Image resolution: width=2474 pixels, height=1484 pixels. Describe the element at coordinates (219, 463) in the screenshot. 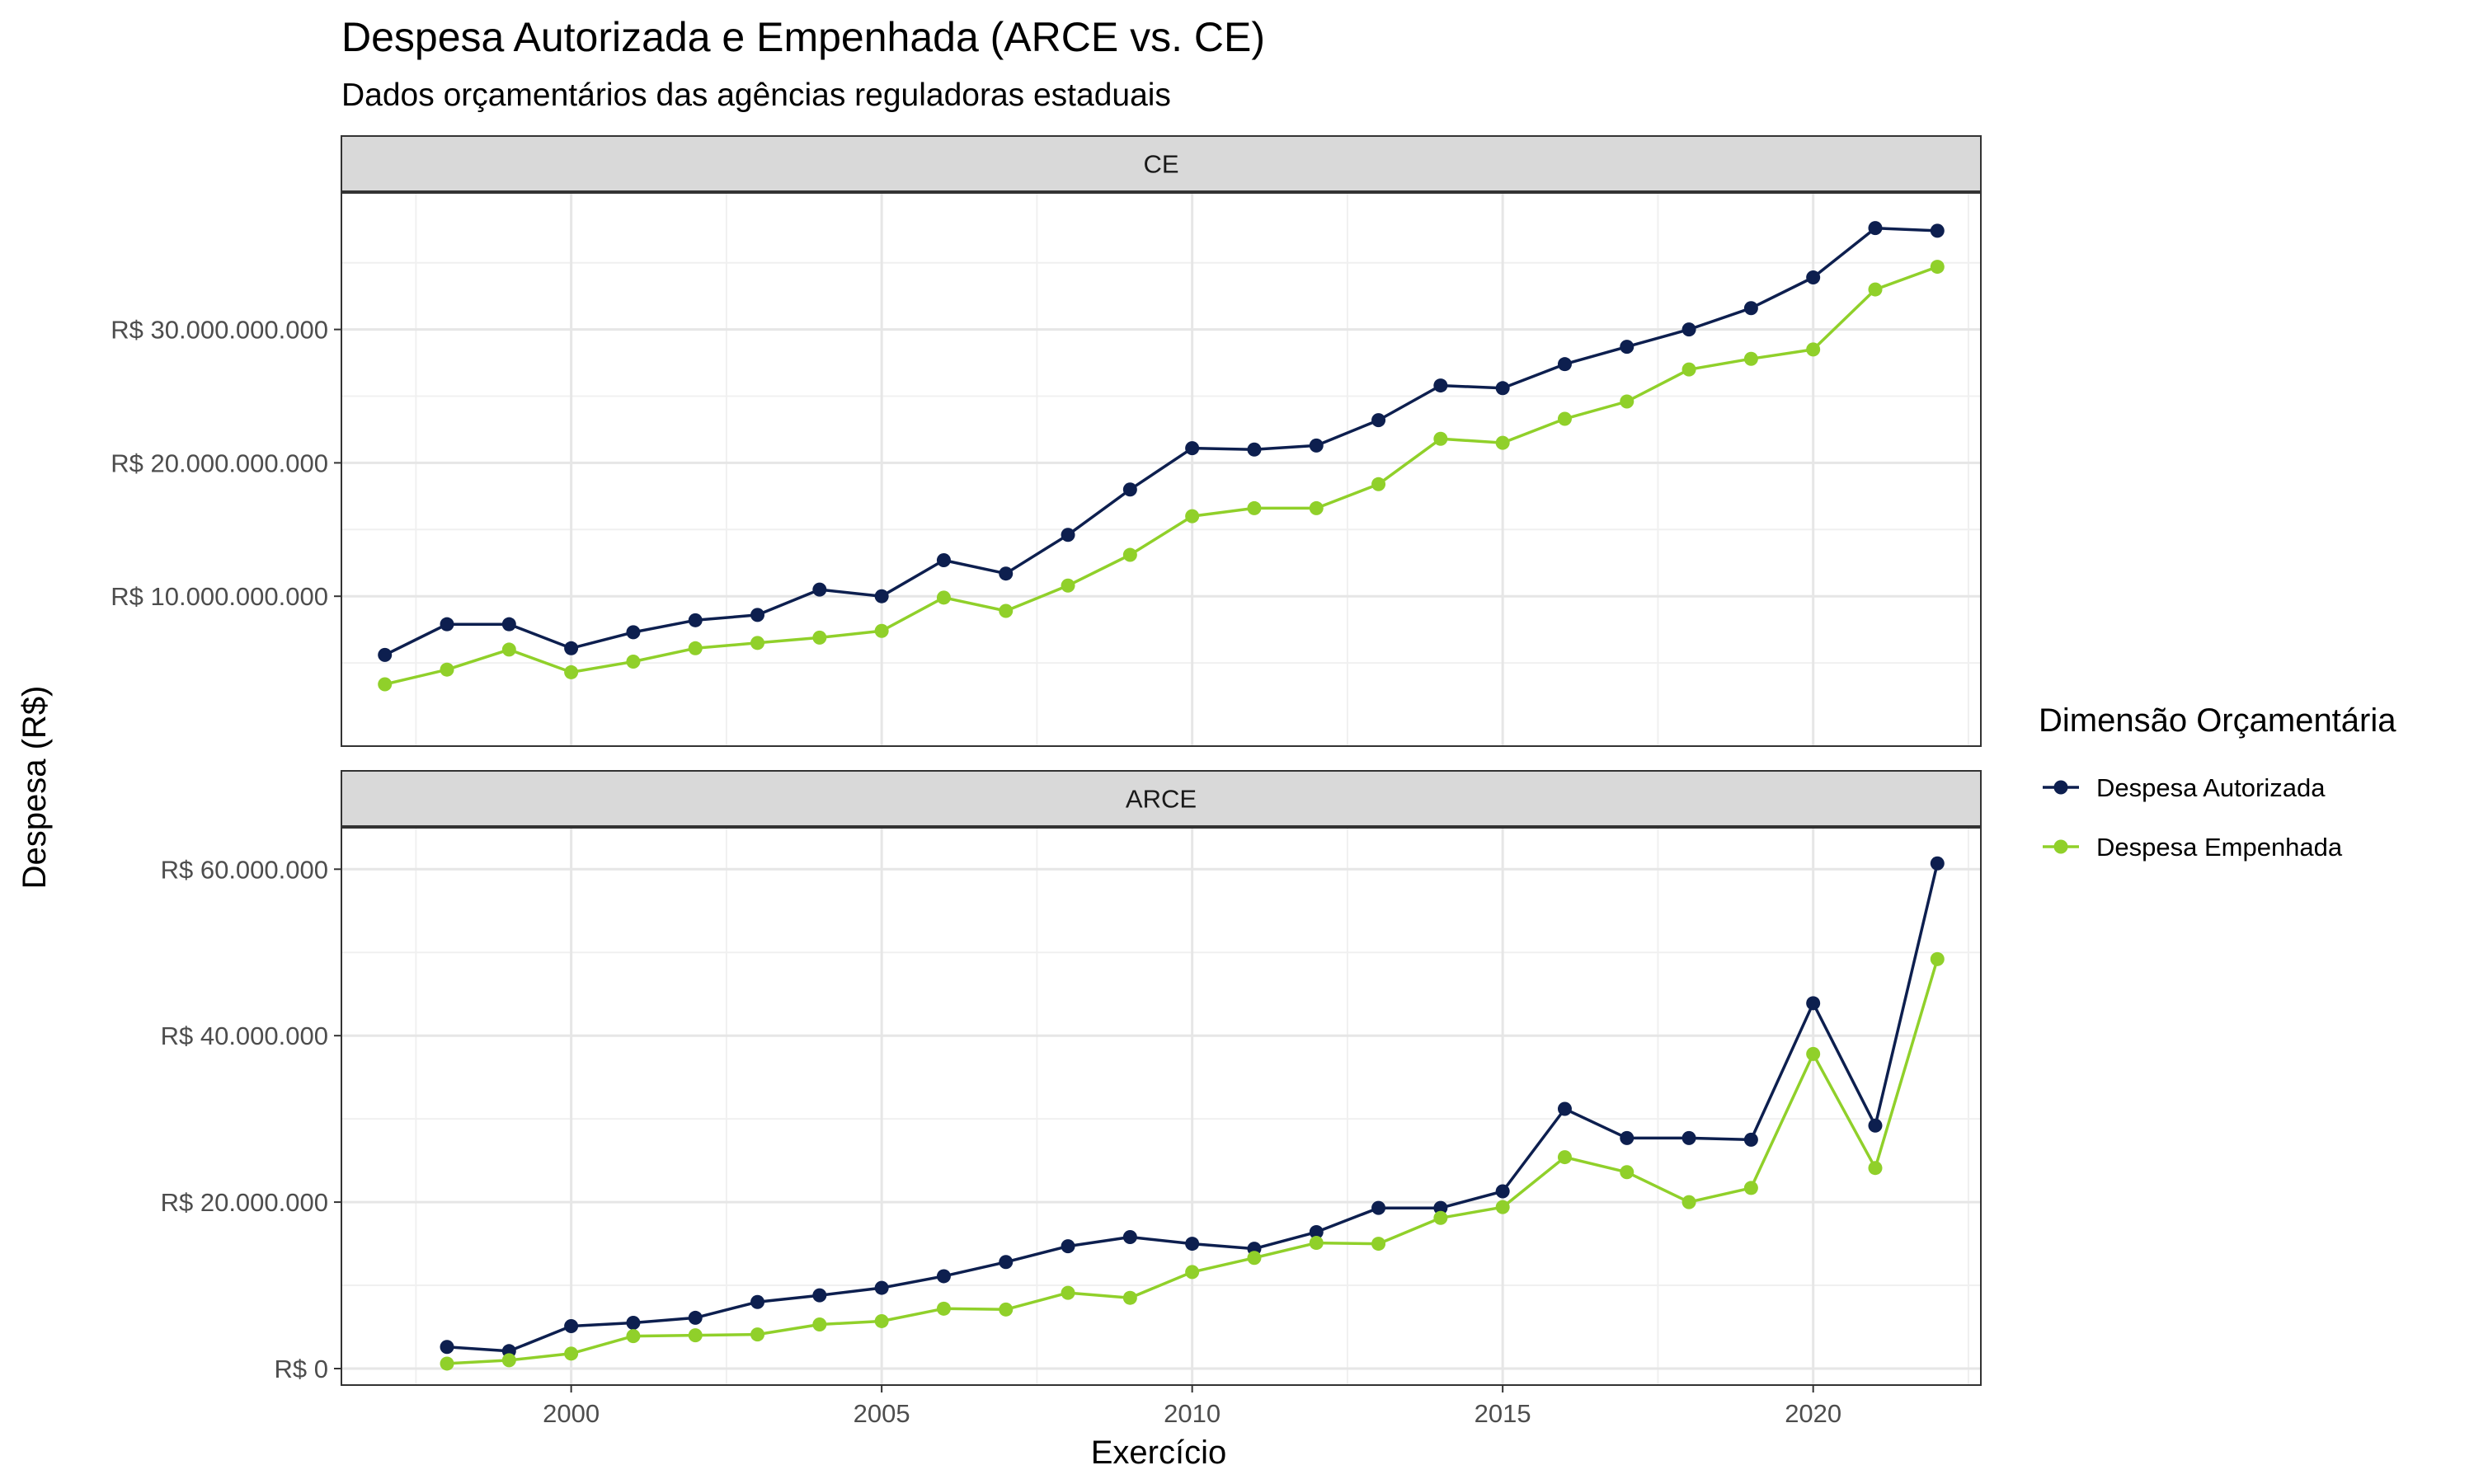

I see `y-tick-label: R$ 20.000.000.000` at that location.